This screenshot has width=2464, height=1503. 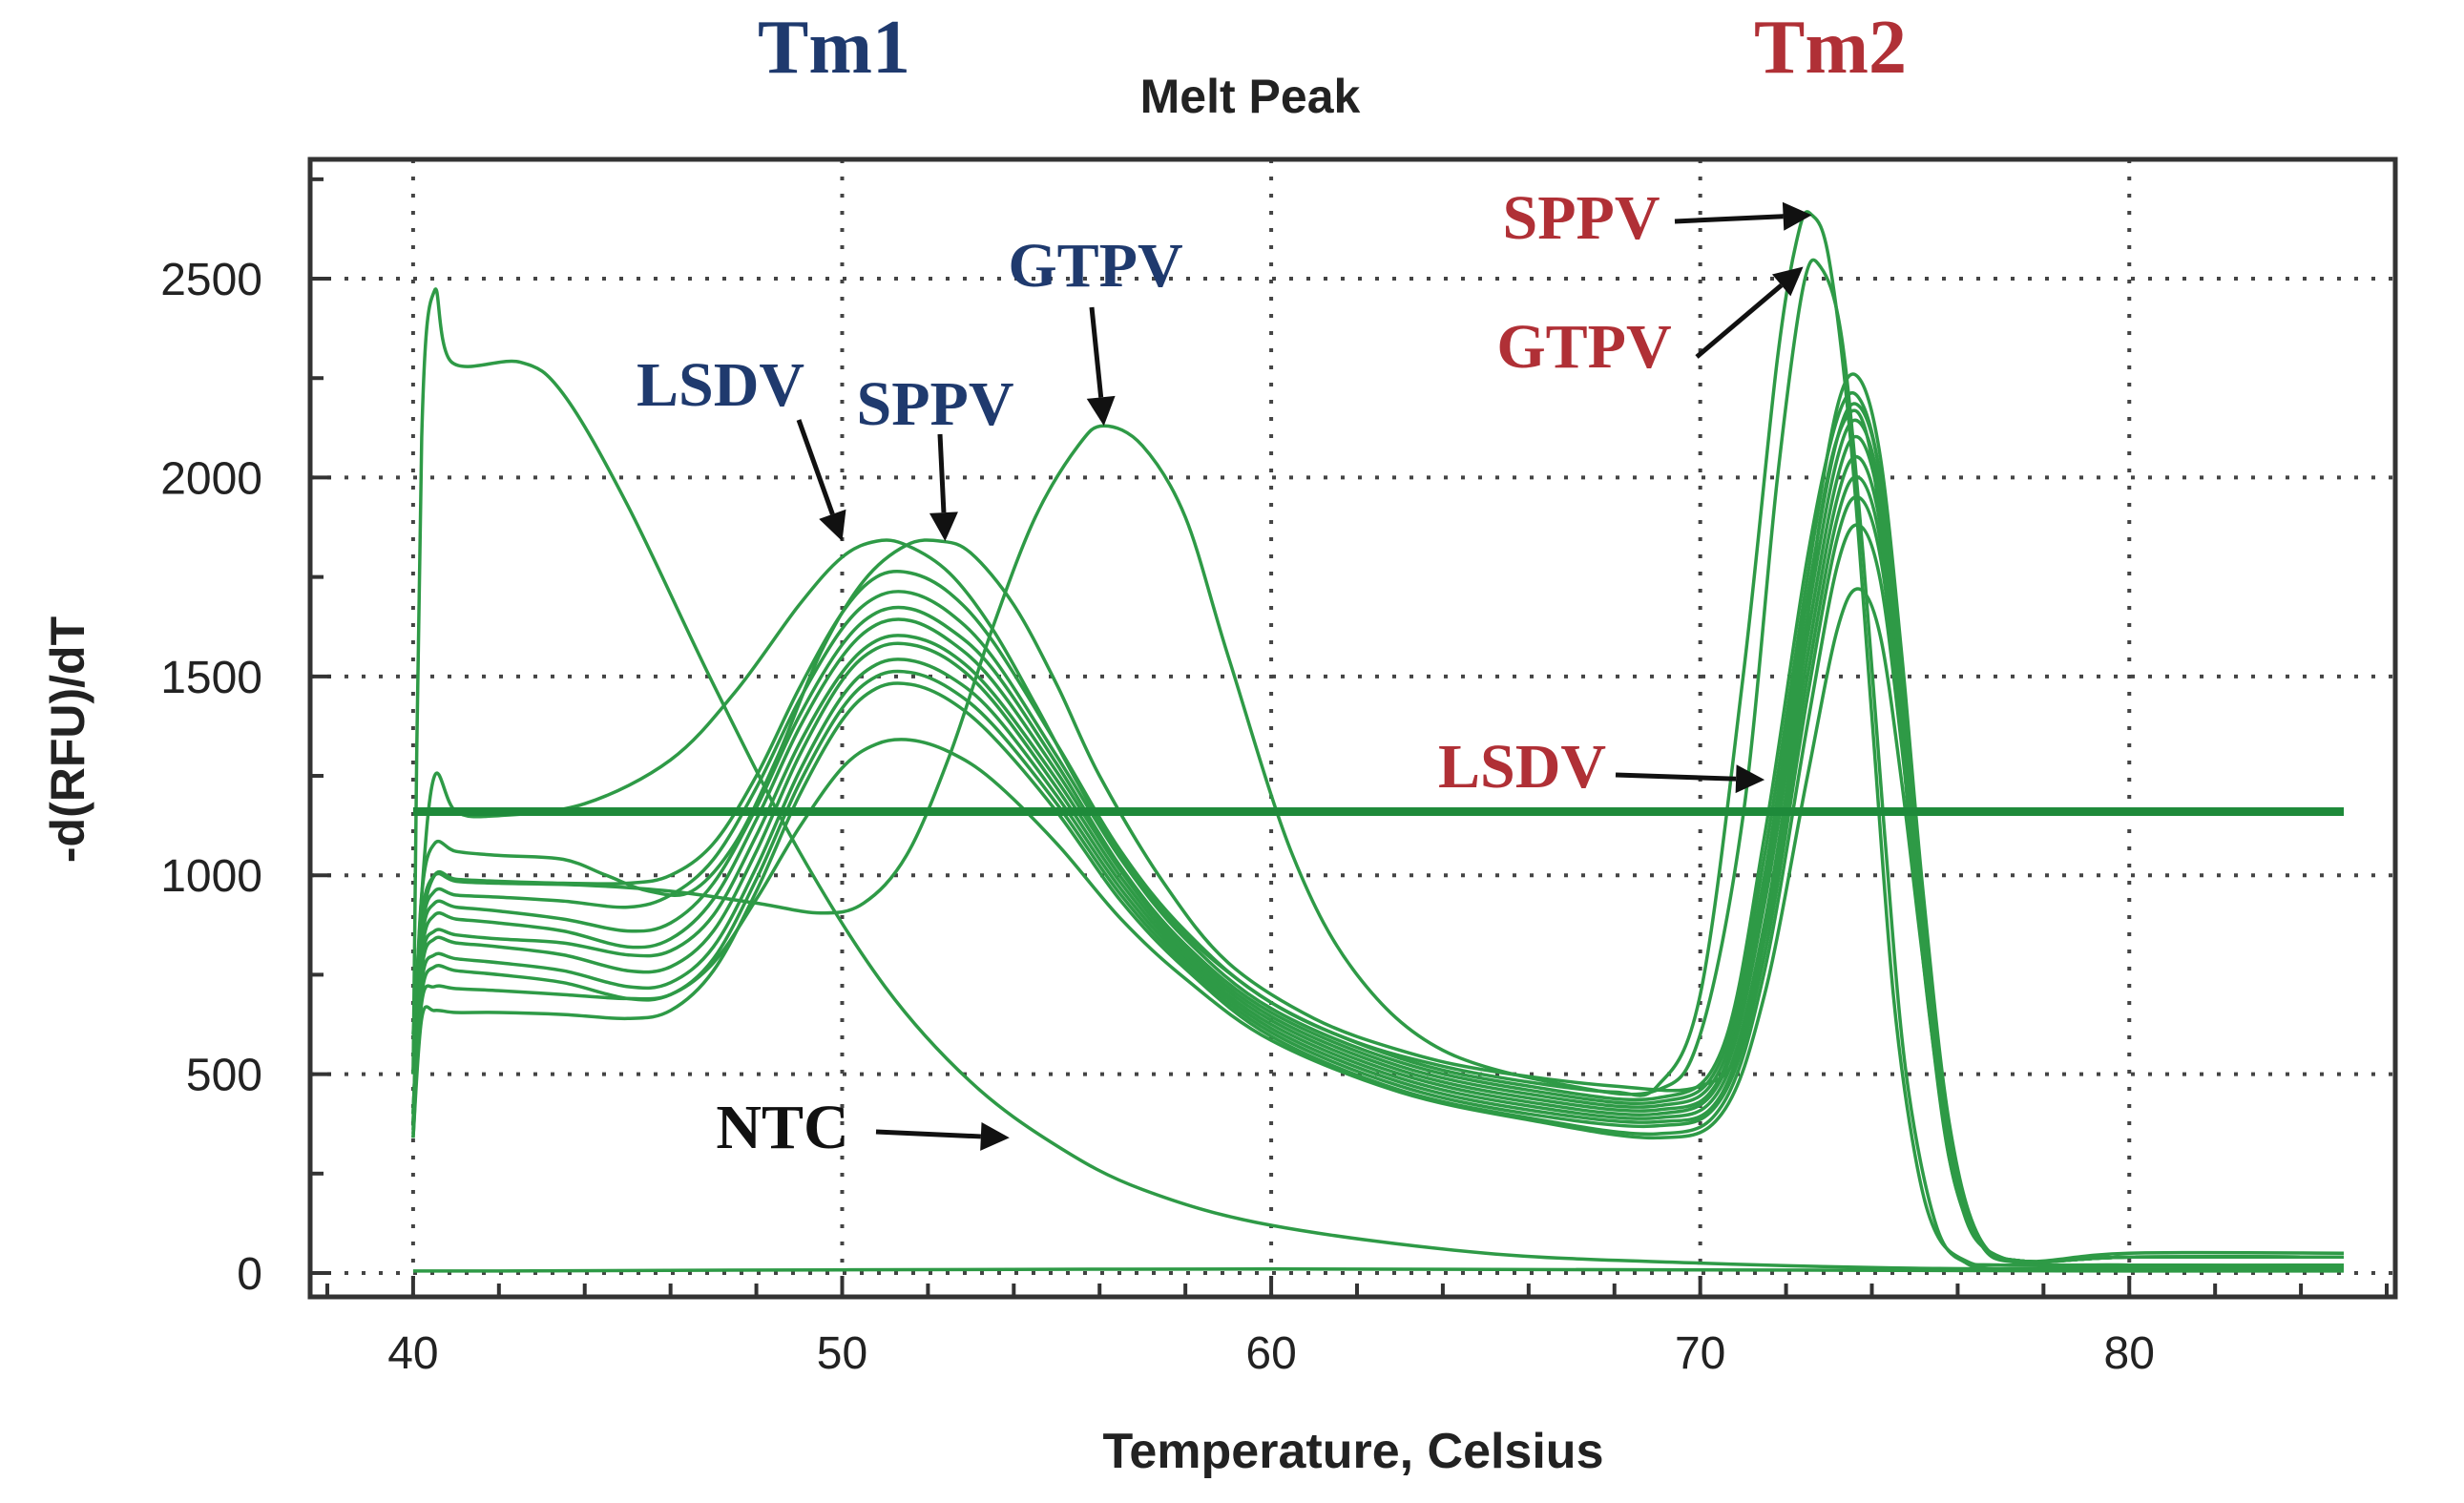 What do you see at coordinates (834, 48) in the screenshot?
I see `tm1-header-label: Tm1` at bounding box center [834, 48].